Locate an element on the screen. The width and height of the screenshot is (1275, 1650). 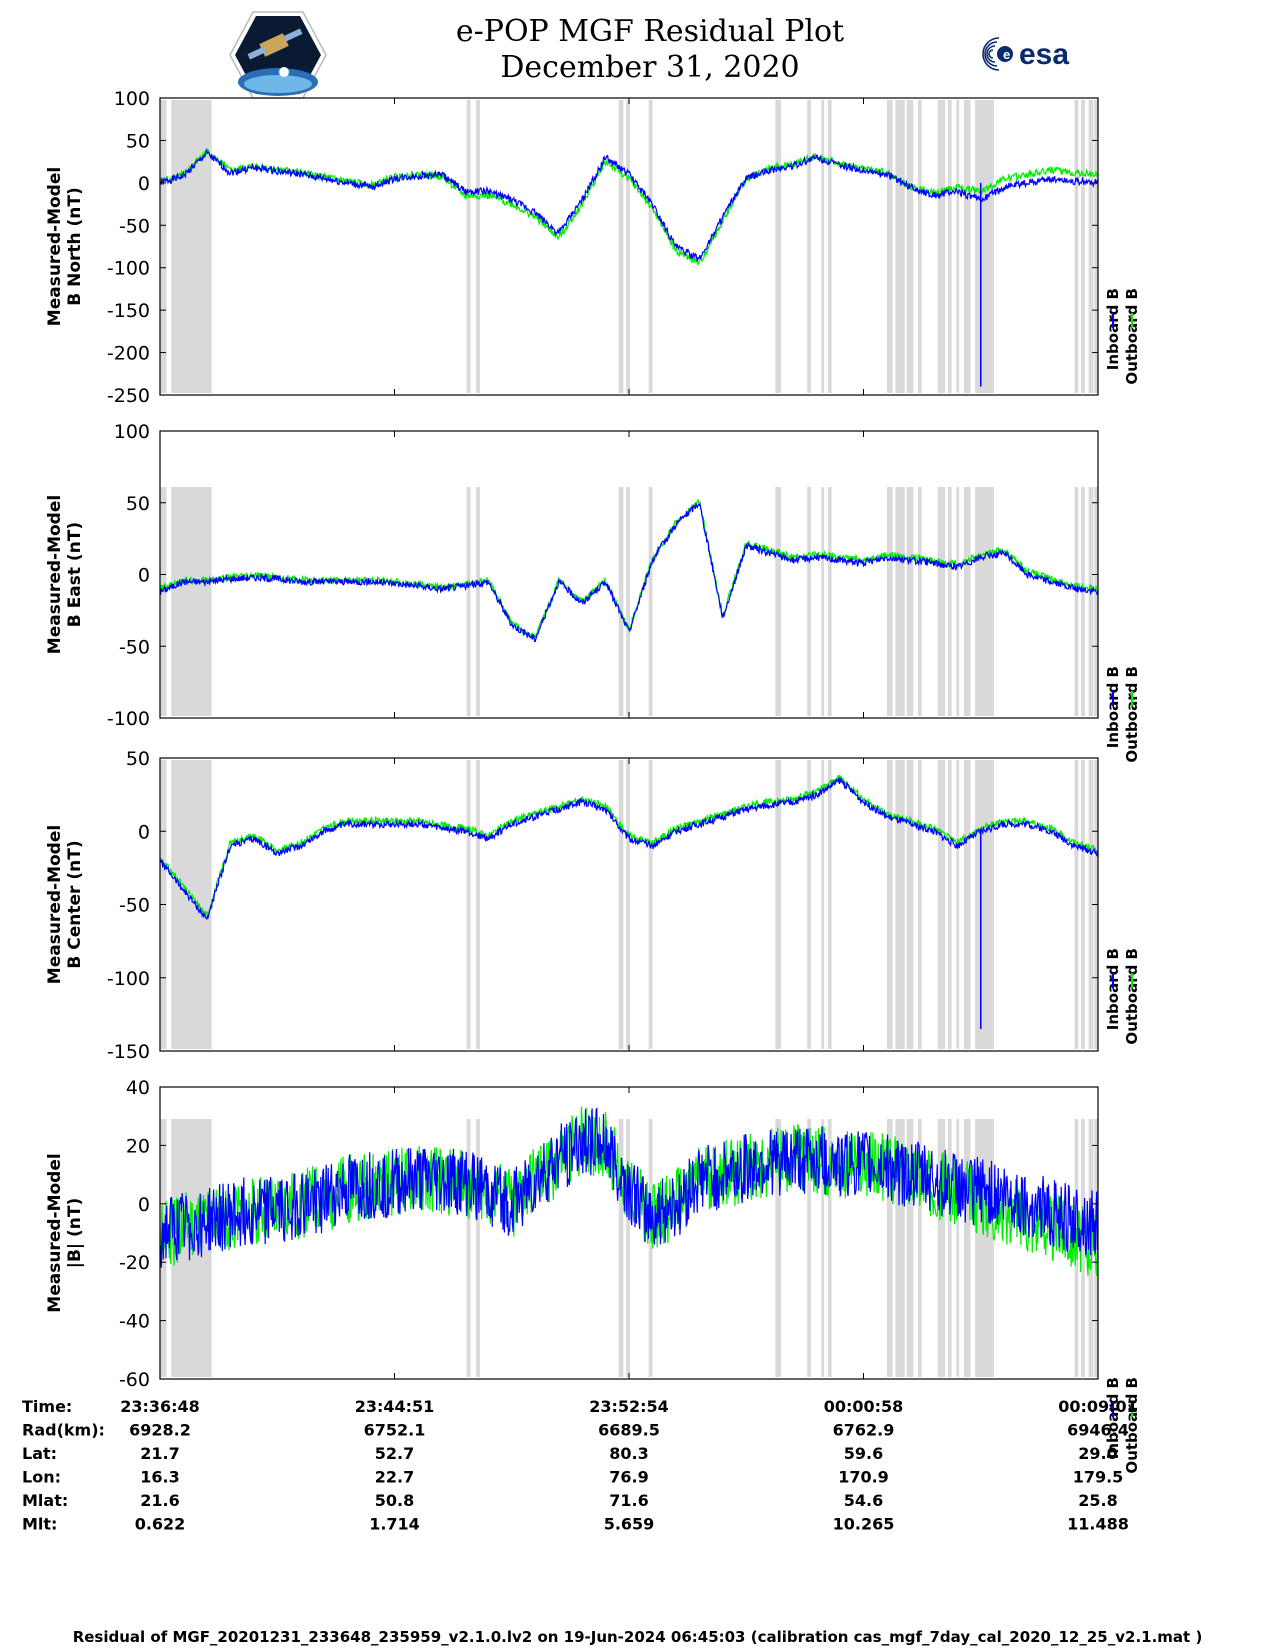
ephemeris-value-3-5: 10.265 is located at coordinates (864, 1524).